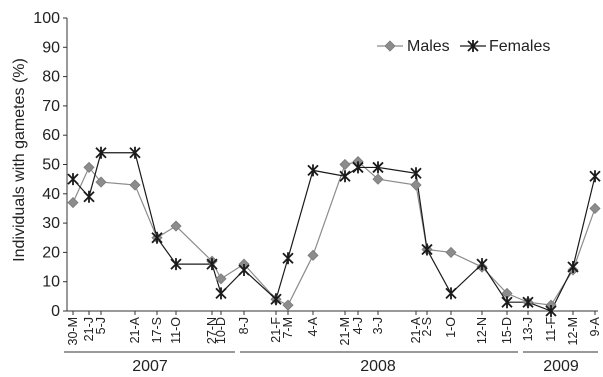  Describe the element at coordinates (101, 325) in the screenshot. I see `x-tick-label: 5-J` at that location.